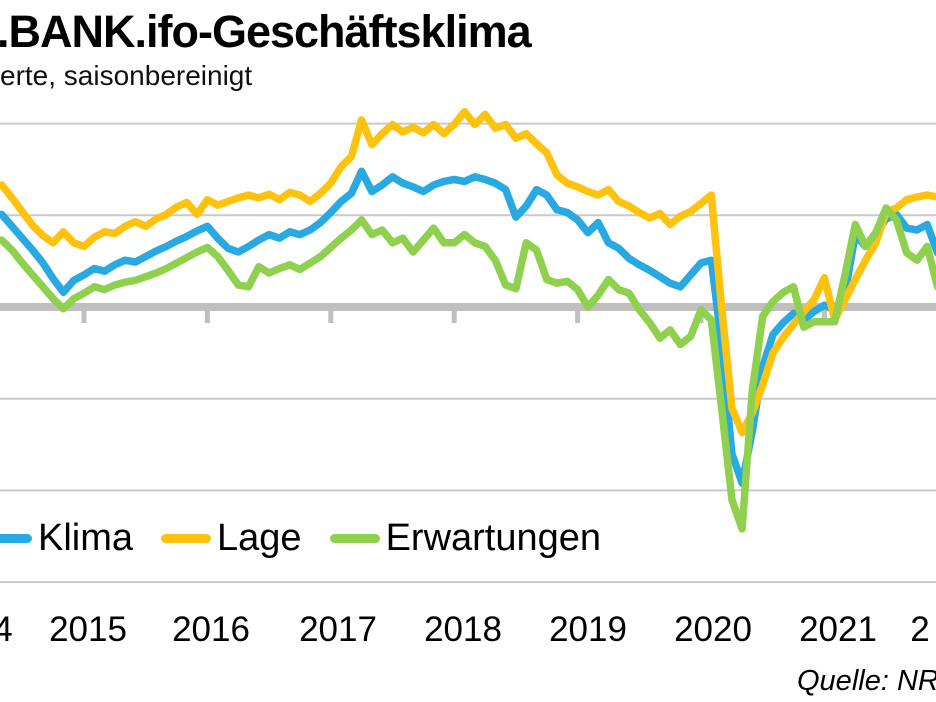 This screenshot has height=702, width=936. What do you see at coordinates (866, 681) in the screenshot?
I see `source-caption: Quelle: NR` at bounding box center [866, 681].